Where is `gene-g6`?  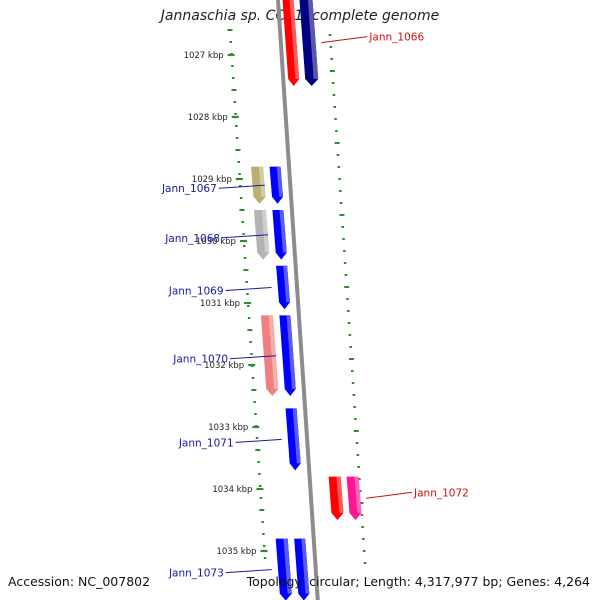
gene-g6 is located at coordinates (279, 235).